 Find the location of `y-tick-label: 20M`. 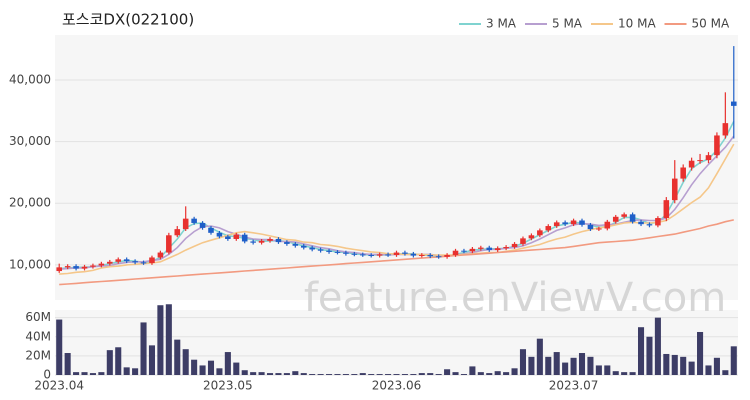

y-tick-label: 20M is located at coordinates (38, 355).